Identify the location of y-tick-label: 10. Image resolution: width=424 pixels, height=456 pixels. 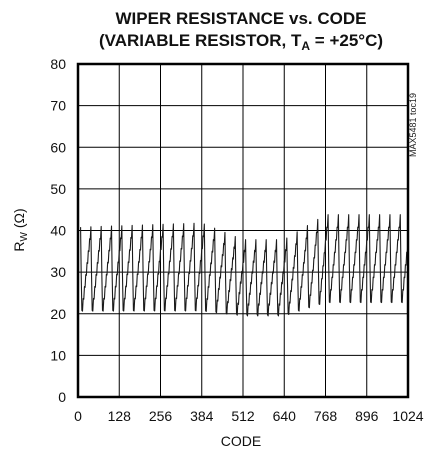
(58, 355).